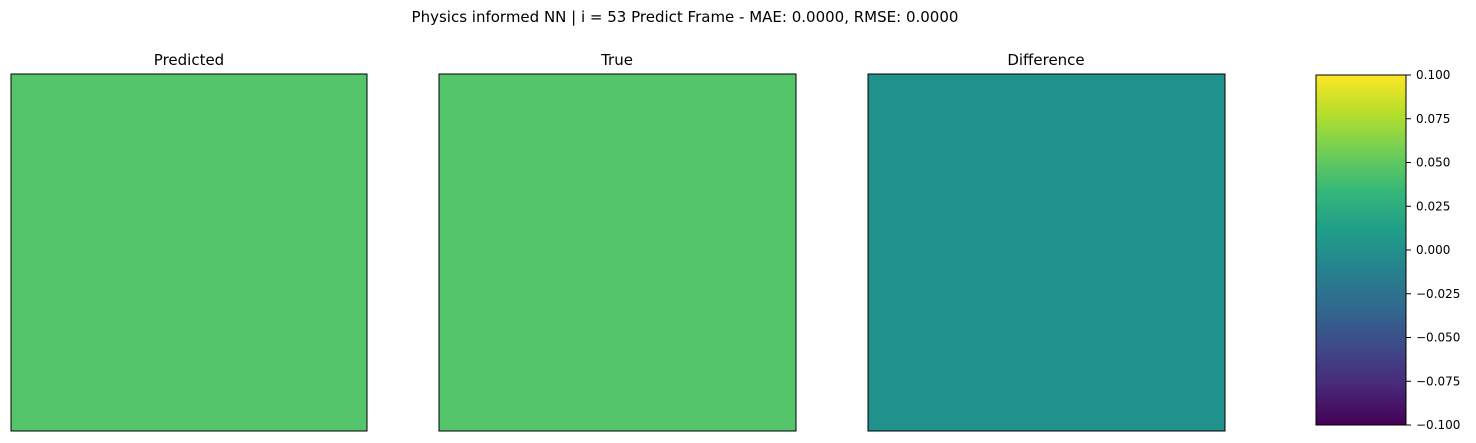 This screenshot has height=443, width=1476. I want to click on colorbar-tick-label: −0.050, so click(1438, 338).